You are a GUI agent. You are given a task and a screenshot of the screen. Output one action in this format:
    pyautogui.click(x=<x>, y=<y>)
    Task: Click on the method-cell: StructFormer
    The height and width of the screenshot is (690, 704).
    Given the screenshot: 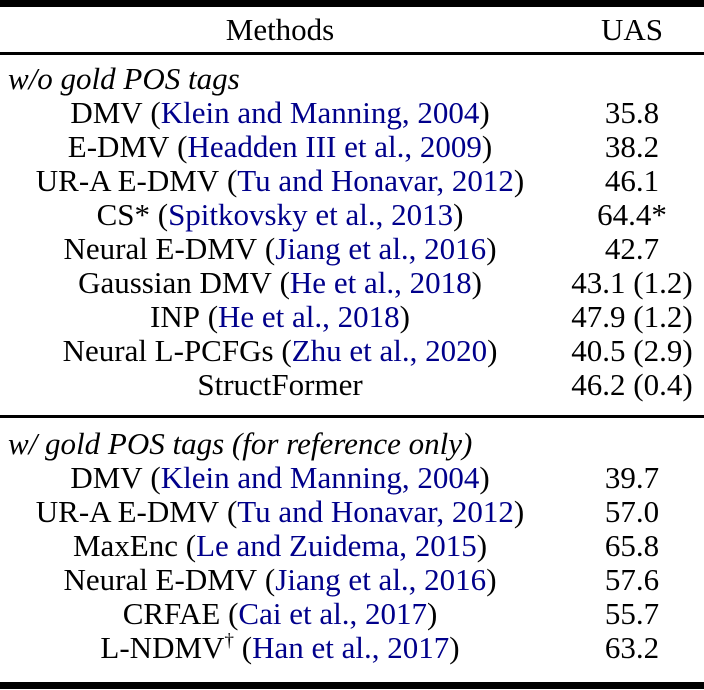 What is the action you would take?
    pyautogui.click(x=280, y=385)
    